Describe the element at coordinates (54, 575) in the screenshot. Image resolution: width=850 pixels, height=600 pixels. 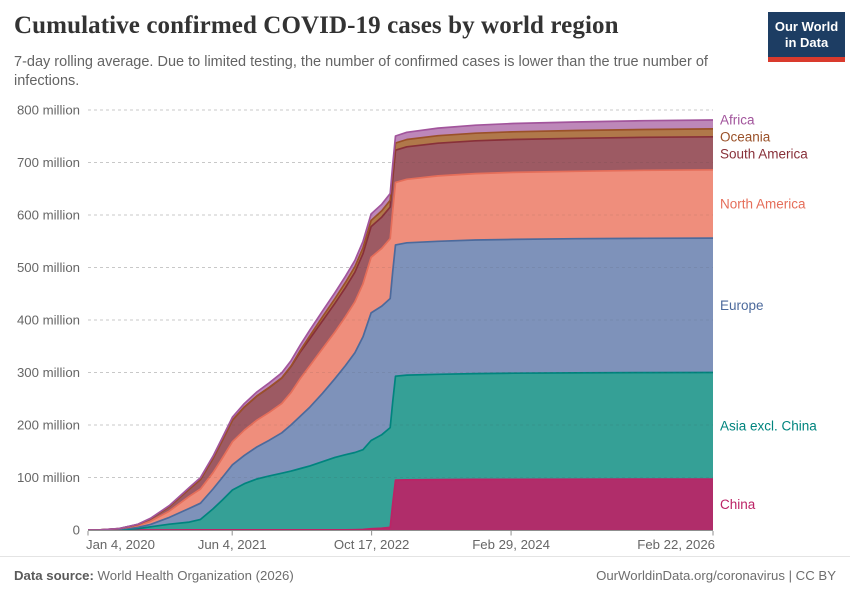
I see `data-source-label: Data source:` at that location.